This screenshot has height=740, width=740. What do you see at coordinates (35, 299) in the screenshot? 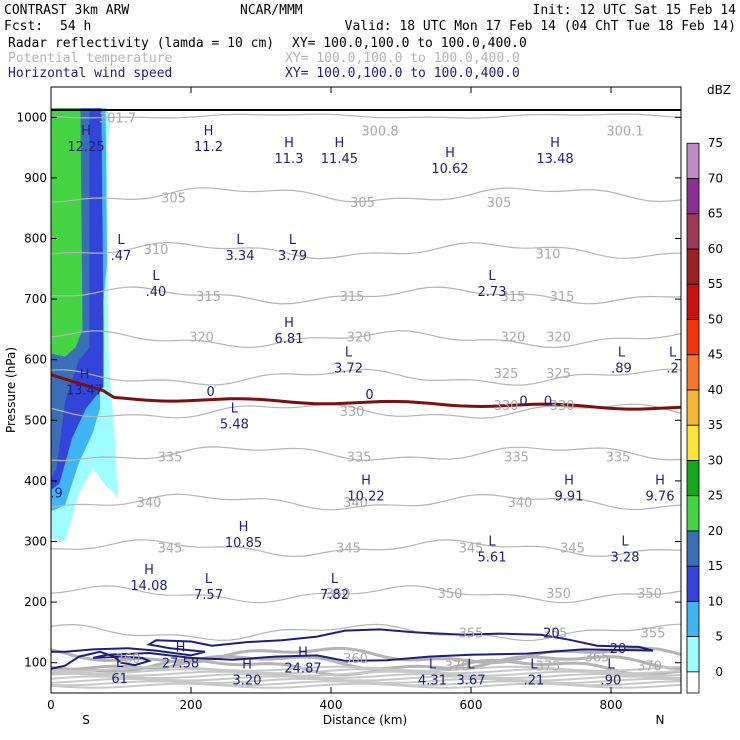
I see `y-tick-label: 700` at bounding box center [35, 299].